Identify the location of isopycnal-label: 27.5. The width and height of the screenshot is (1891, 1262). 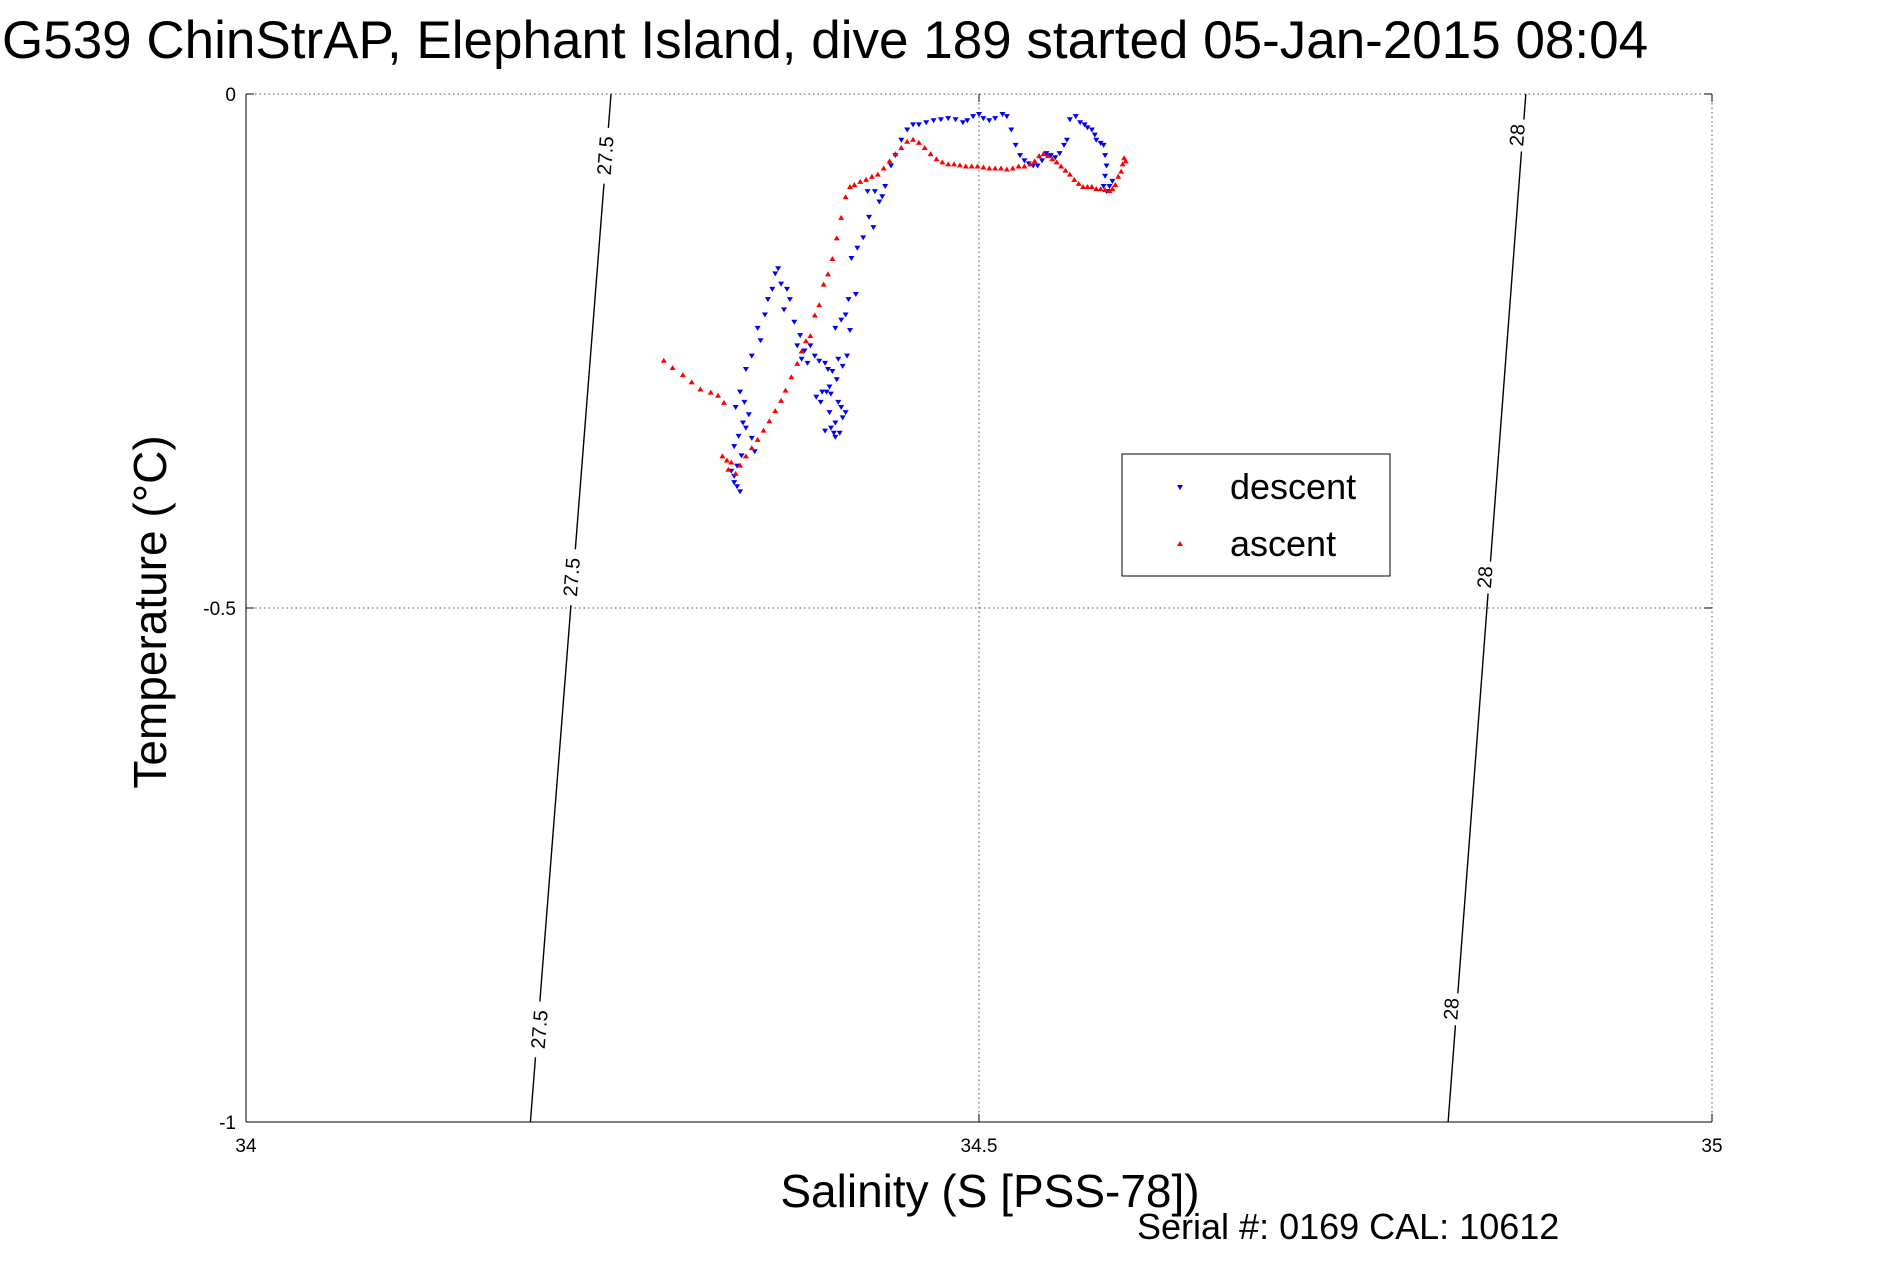
(605, 155).